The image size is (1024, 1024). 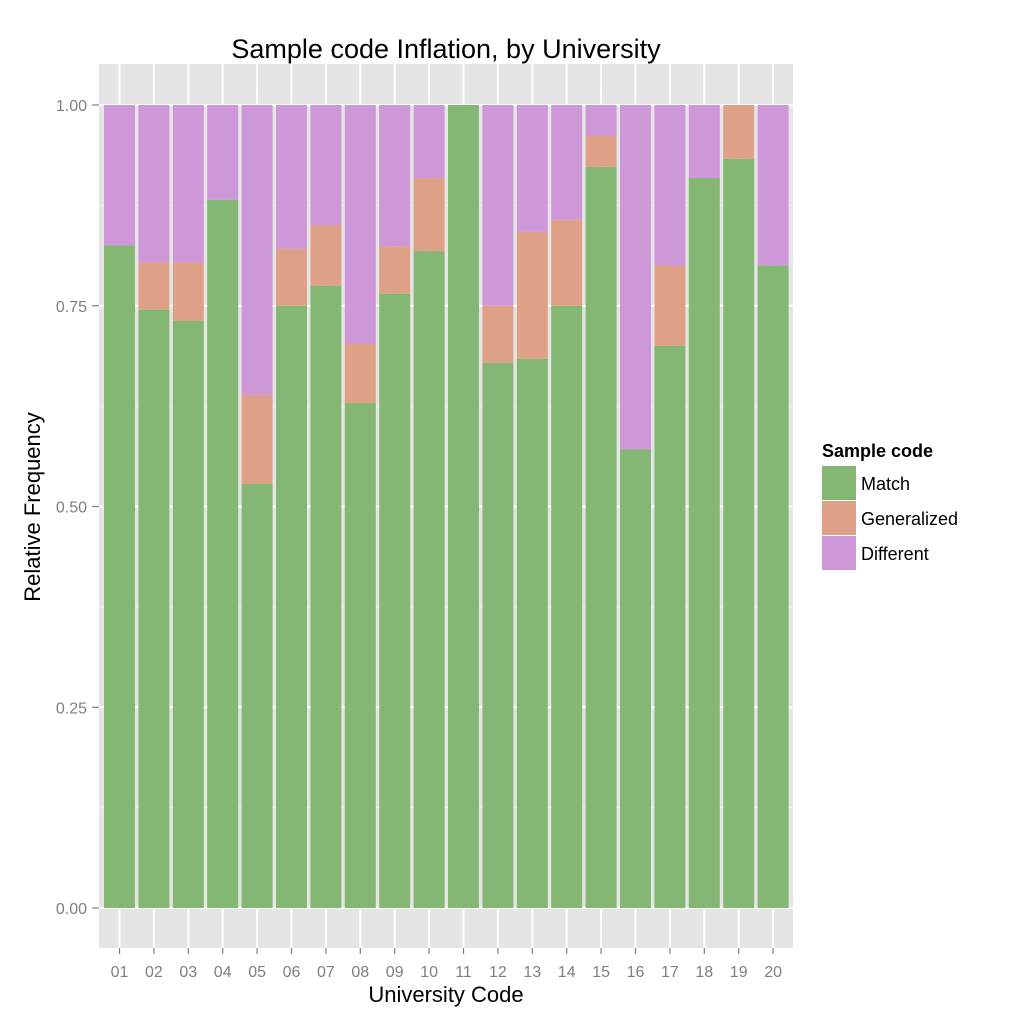 I want to click on x-tick-label: 12, so click(x=498, y=972).